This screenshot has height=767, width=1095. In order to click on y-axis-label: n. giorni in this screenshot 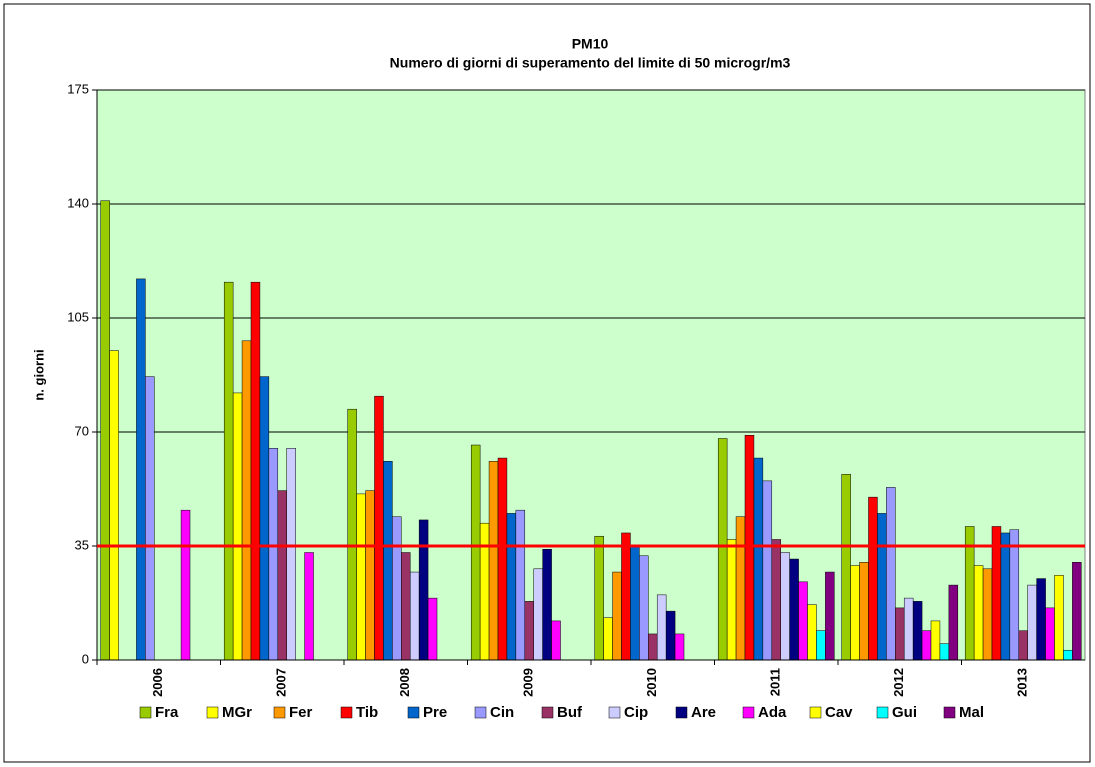, I will do `click(38, 374)`.